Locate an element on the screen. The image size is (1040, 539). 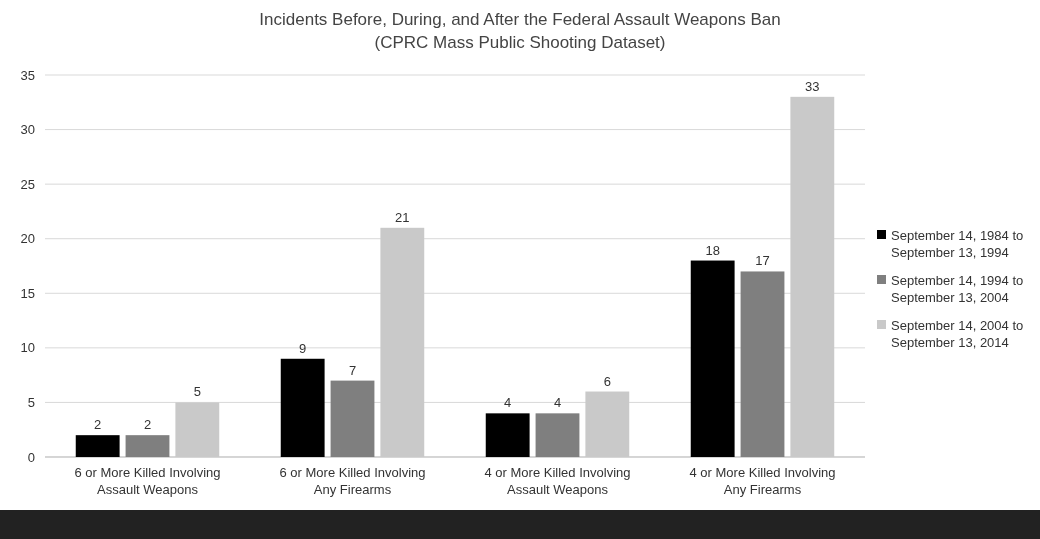
legend-label: September 14, 1994 to September 13, 2004 is located at coordinates (957, 289).